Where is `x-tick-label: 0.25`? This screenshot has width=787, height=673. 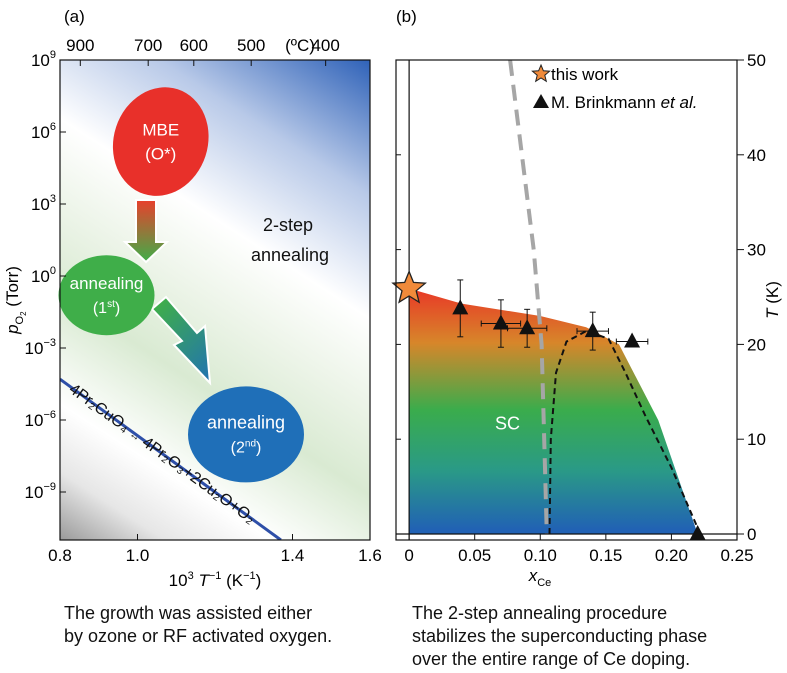 x-tick-label: 0.25 is located at coordinates (736, 555).